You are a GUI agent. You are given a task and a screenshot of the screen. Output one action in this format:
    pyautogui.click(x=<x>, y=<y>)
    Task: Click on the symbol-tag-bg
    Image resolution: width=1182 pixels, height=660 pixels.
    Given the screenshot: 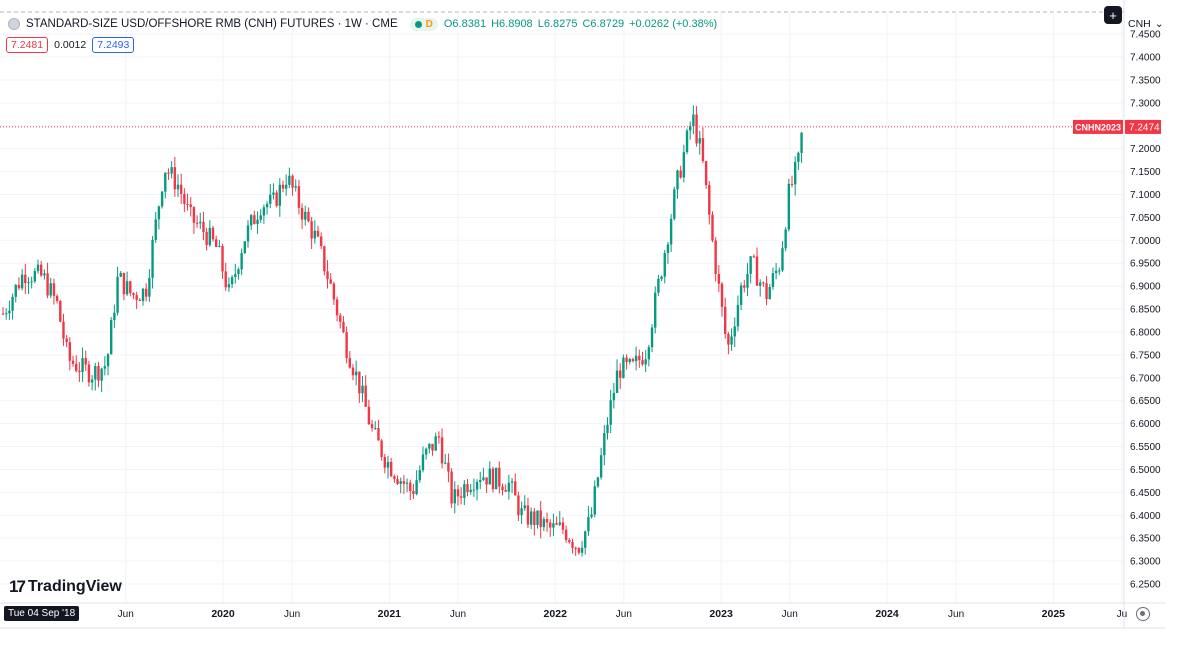 What is the action you would take?
    pyautogui.click(x=1098, y=126)
    